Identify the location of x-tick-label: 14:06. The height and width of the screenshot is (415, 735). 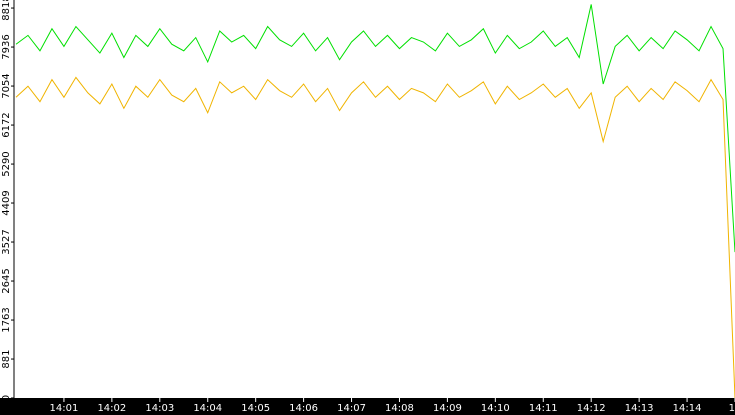
(303, 408).